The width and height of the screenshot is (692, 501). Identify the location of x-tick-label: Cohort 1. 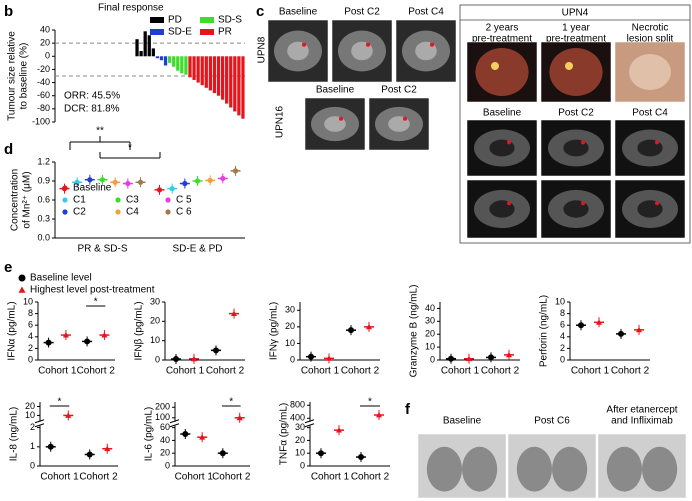
(57, 371).